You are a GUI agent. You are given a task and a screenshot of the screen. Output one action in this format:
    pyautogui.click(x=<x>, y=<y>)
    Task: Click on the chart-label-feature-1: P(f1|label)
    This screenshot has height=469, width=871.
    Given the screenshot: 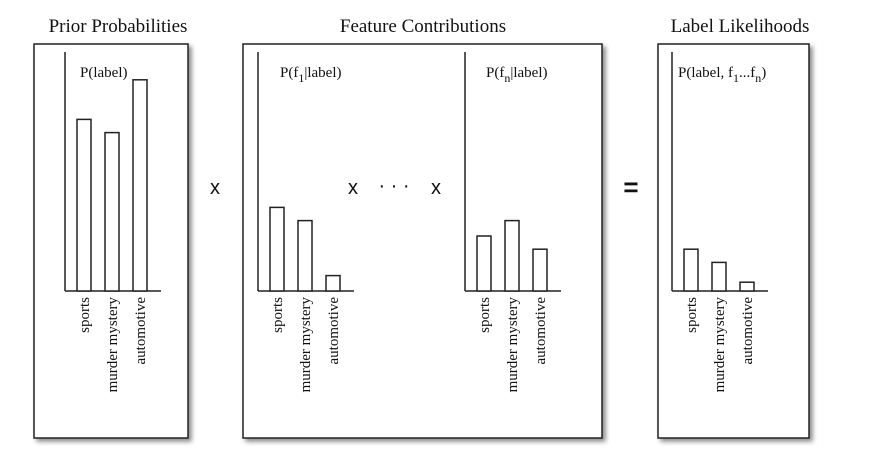 What is the action you would take?
    pyautogui.click(x=311, y=75)
    